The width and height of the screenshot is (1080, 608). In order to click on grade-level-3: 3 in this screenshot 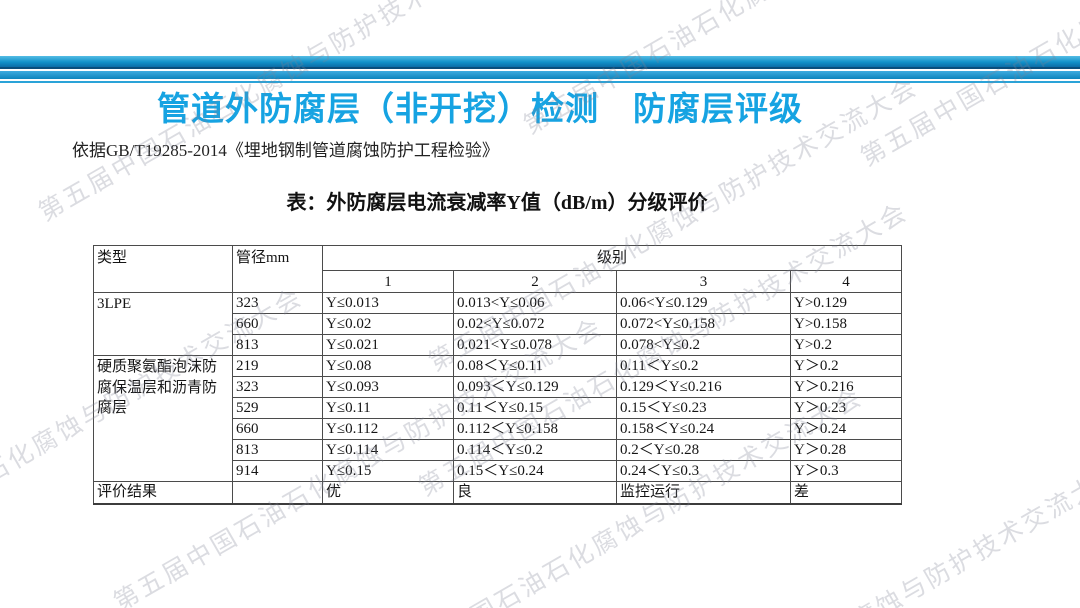, I will do `click(703, 281)`.